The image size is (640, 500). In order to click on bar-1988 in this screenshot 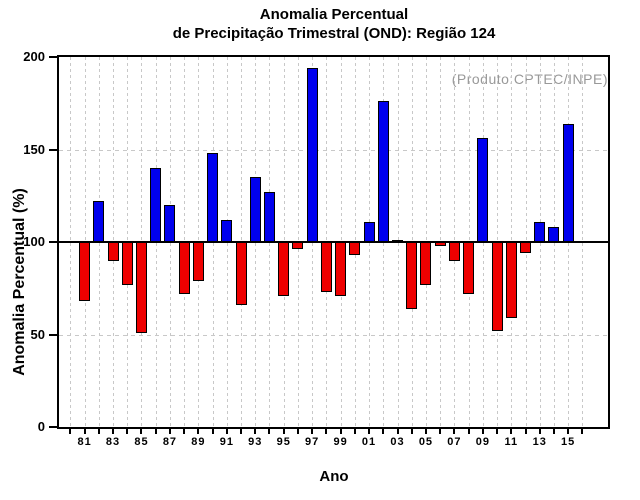, I will do `click(184, 268)`.